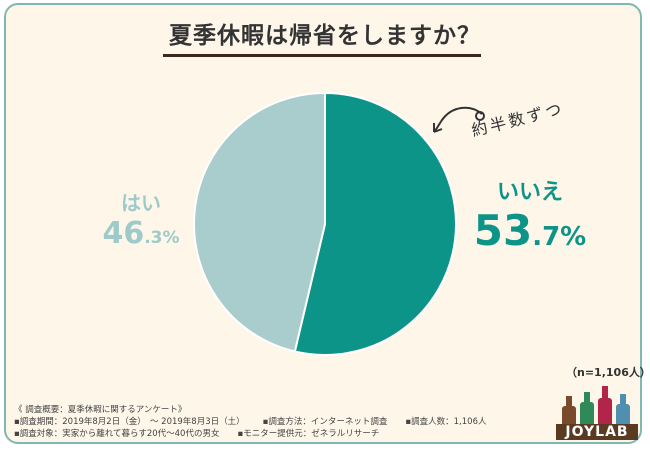  Describe the element at coordinates (259, 222) in the screenshot. I see `pie-slice-yes` at that location.